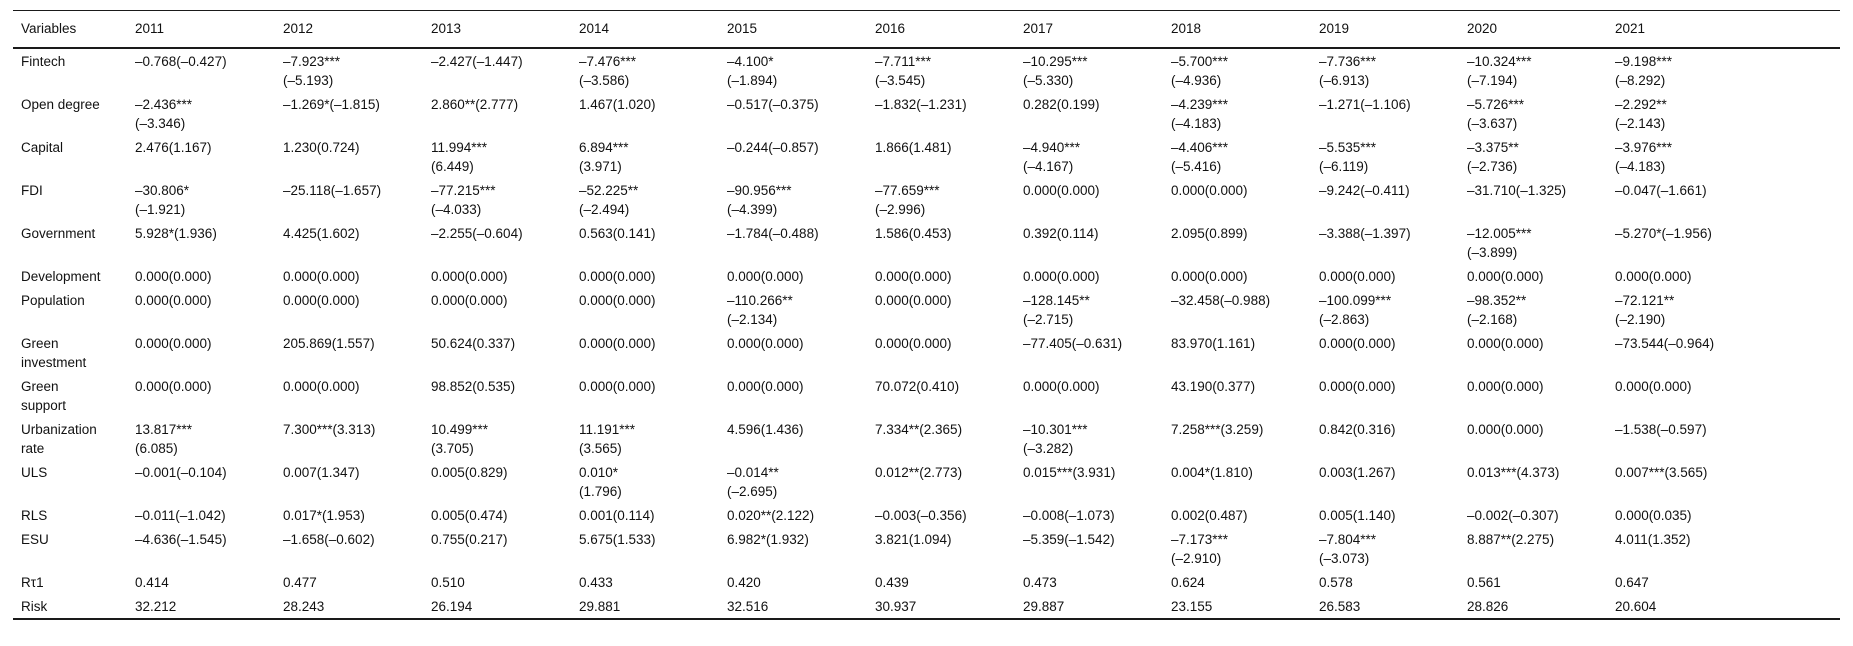 Image resolution: width=1853 pixels, height=646 pixels. I want to click on data-cell: 0.578, so click(1336, 582).